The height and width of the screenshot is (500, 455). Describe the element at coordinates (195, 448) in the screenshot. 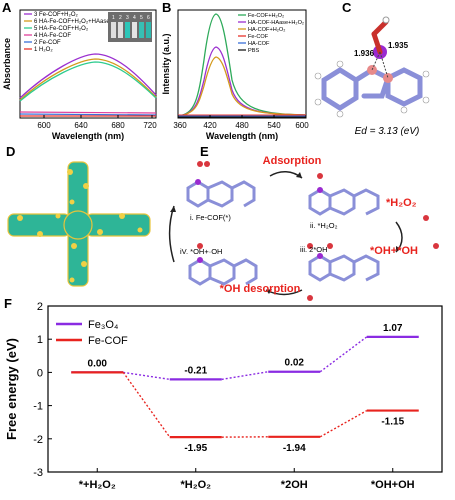

I see `f-value-label: -1.95` at that location.